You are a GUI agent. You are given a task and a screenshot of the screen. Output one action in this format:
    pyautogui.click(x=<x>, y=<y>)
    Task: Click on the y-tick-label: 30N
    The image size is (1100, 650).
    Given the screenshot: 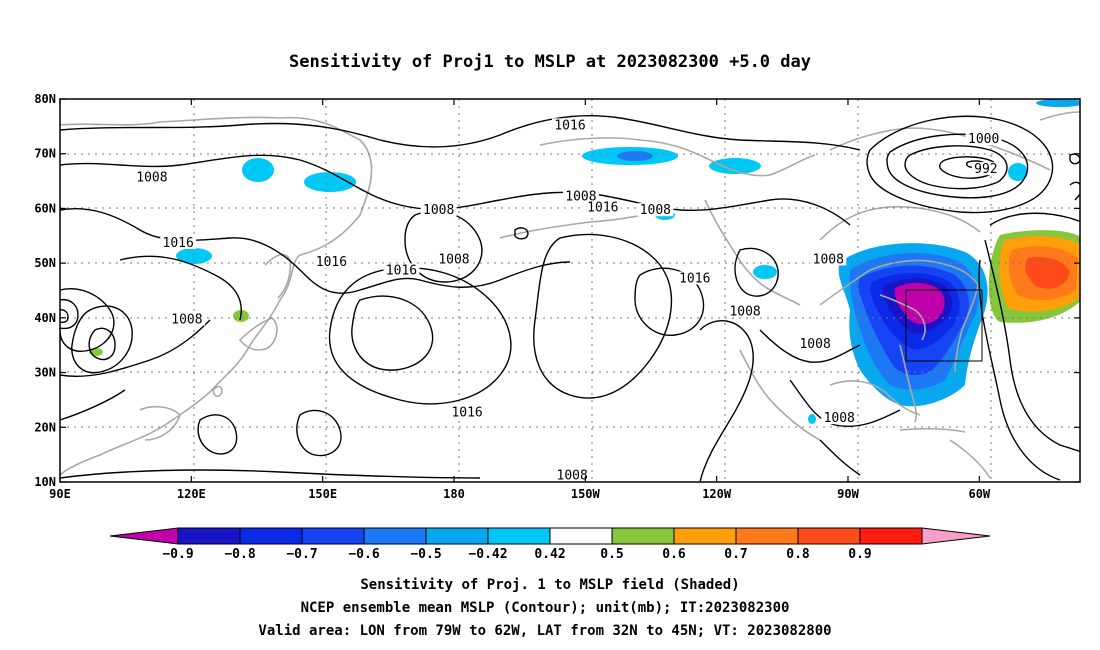 What is the action you would take?
    pyautogui.click(x=45, y=373)
    